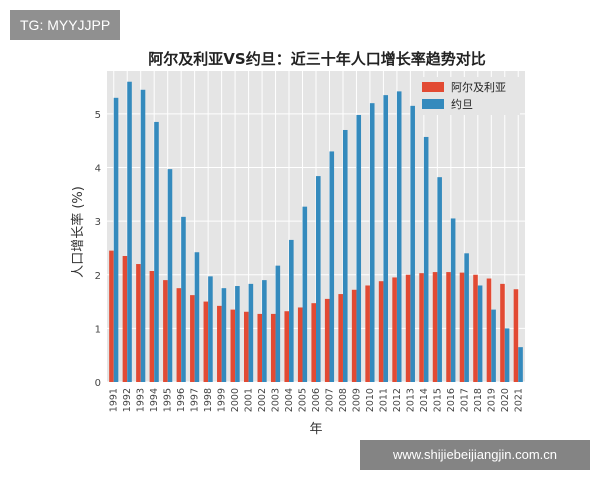 This screenshot has height=484, width=600. What do you see at coordinates (154, 400) in the screenshot?
I see `x-tick-label: 1994` at bounding box center [154, 400].